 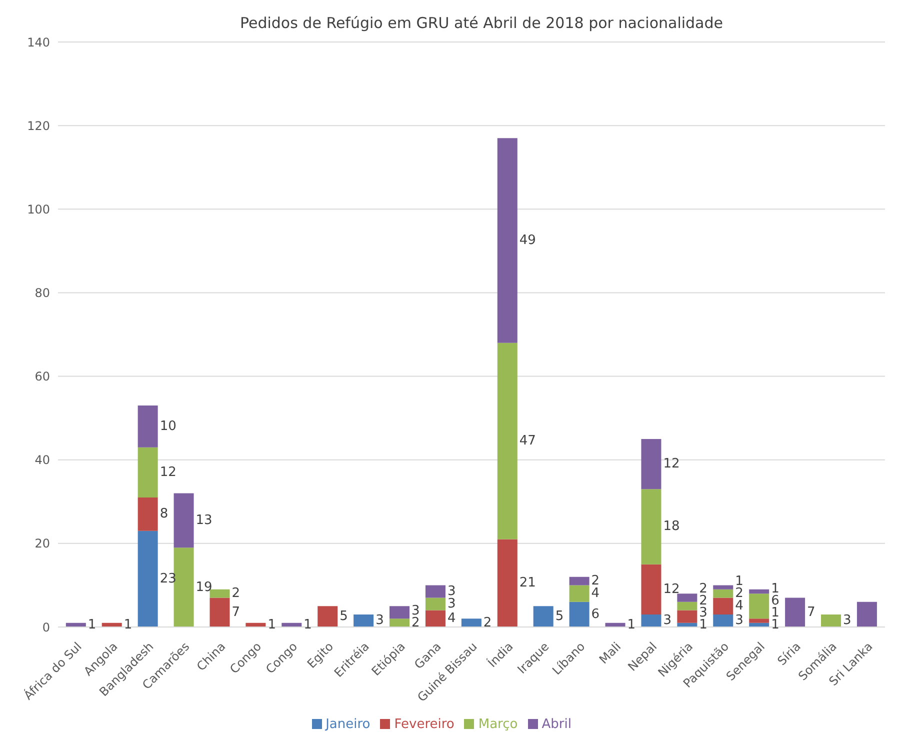 I want to click on legend-label: Fevereiro, so click(x=424, y=724).